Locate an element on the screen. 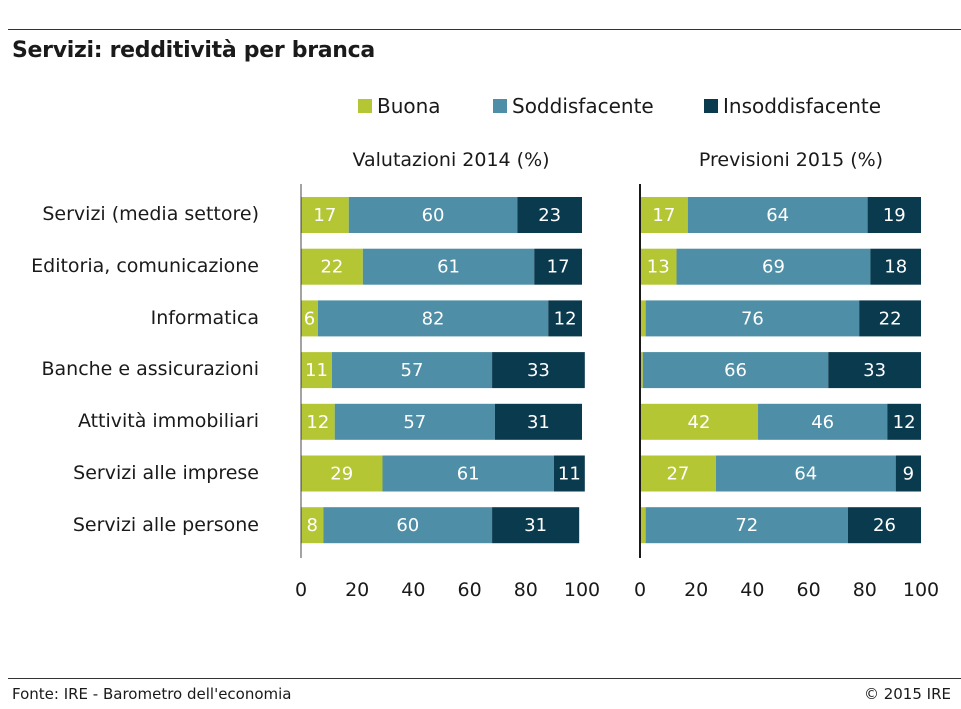  bar-value-label: 11 is located at coordinates (569, 474).